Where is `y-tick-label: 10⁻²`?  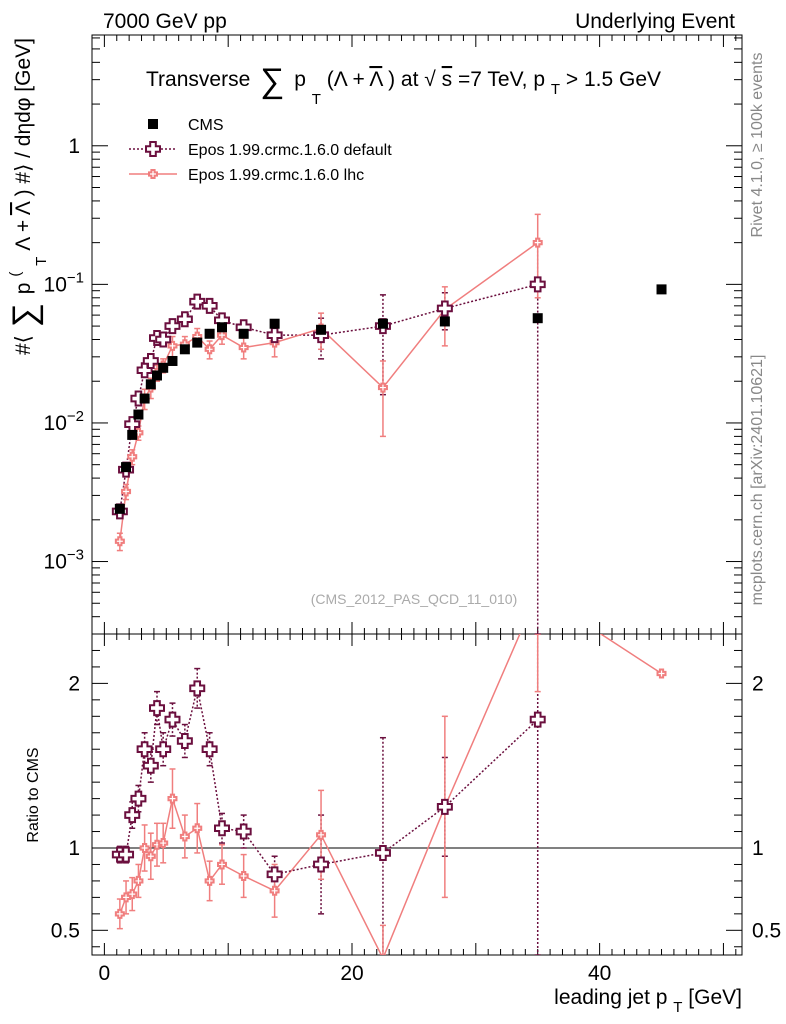 y-tick-label: 10⁻² is located at coordinates (64, 421).